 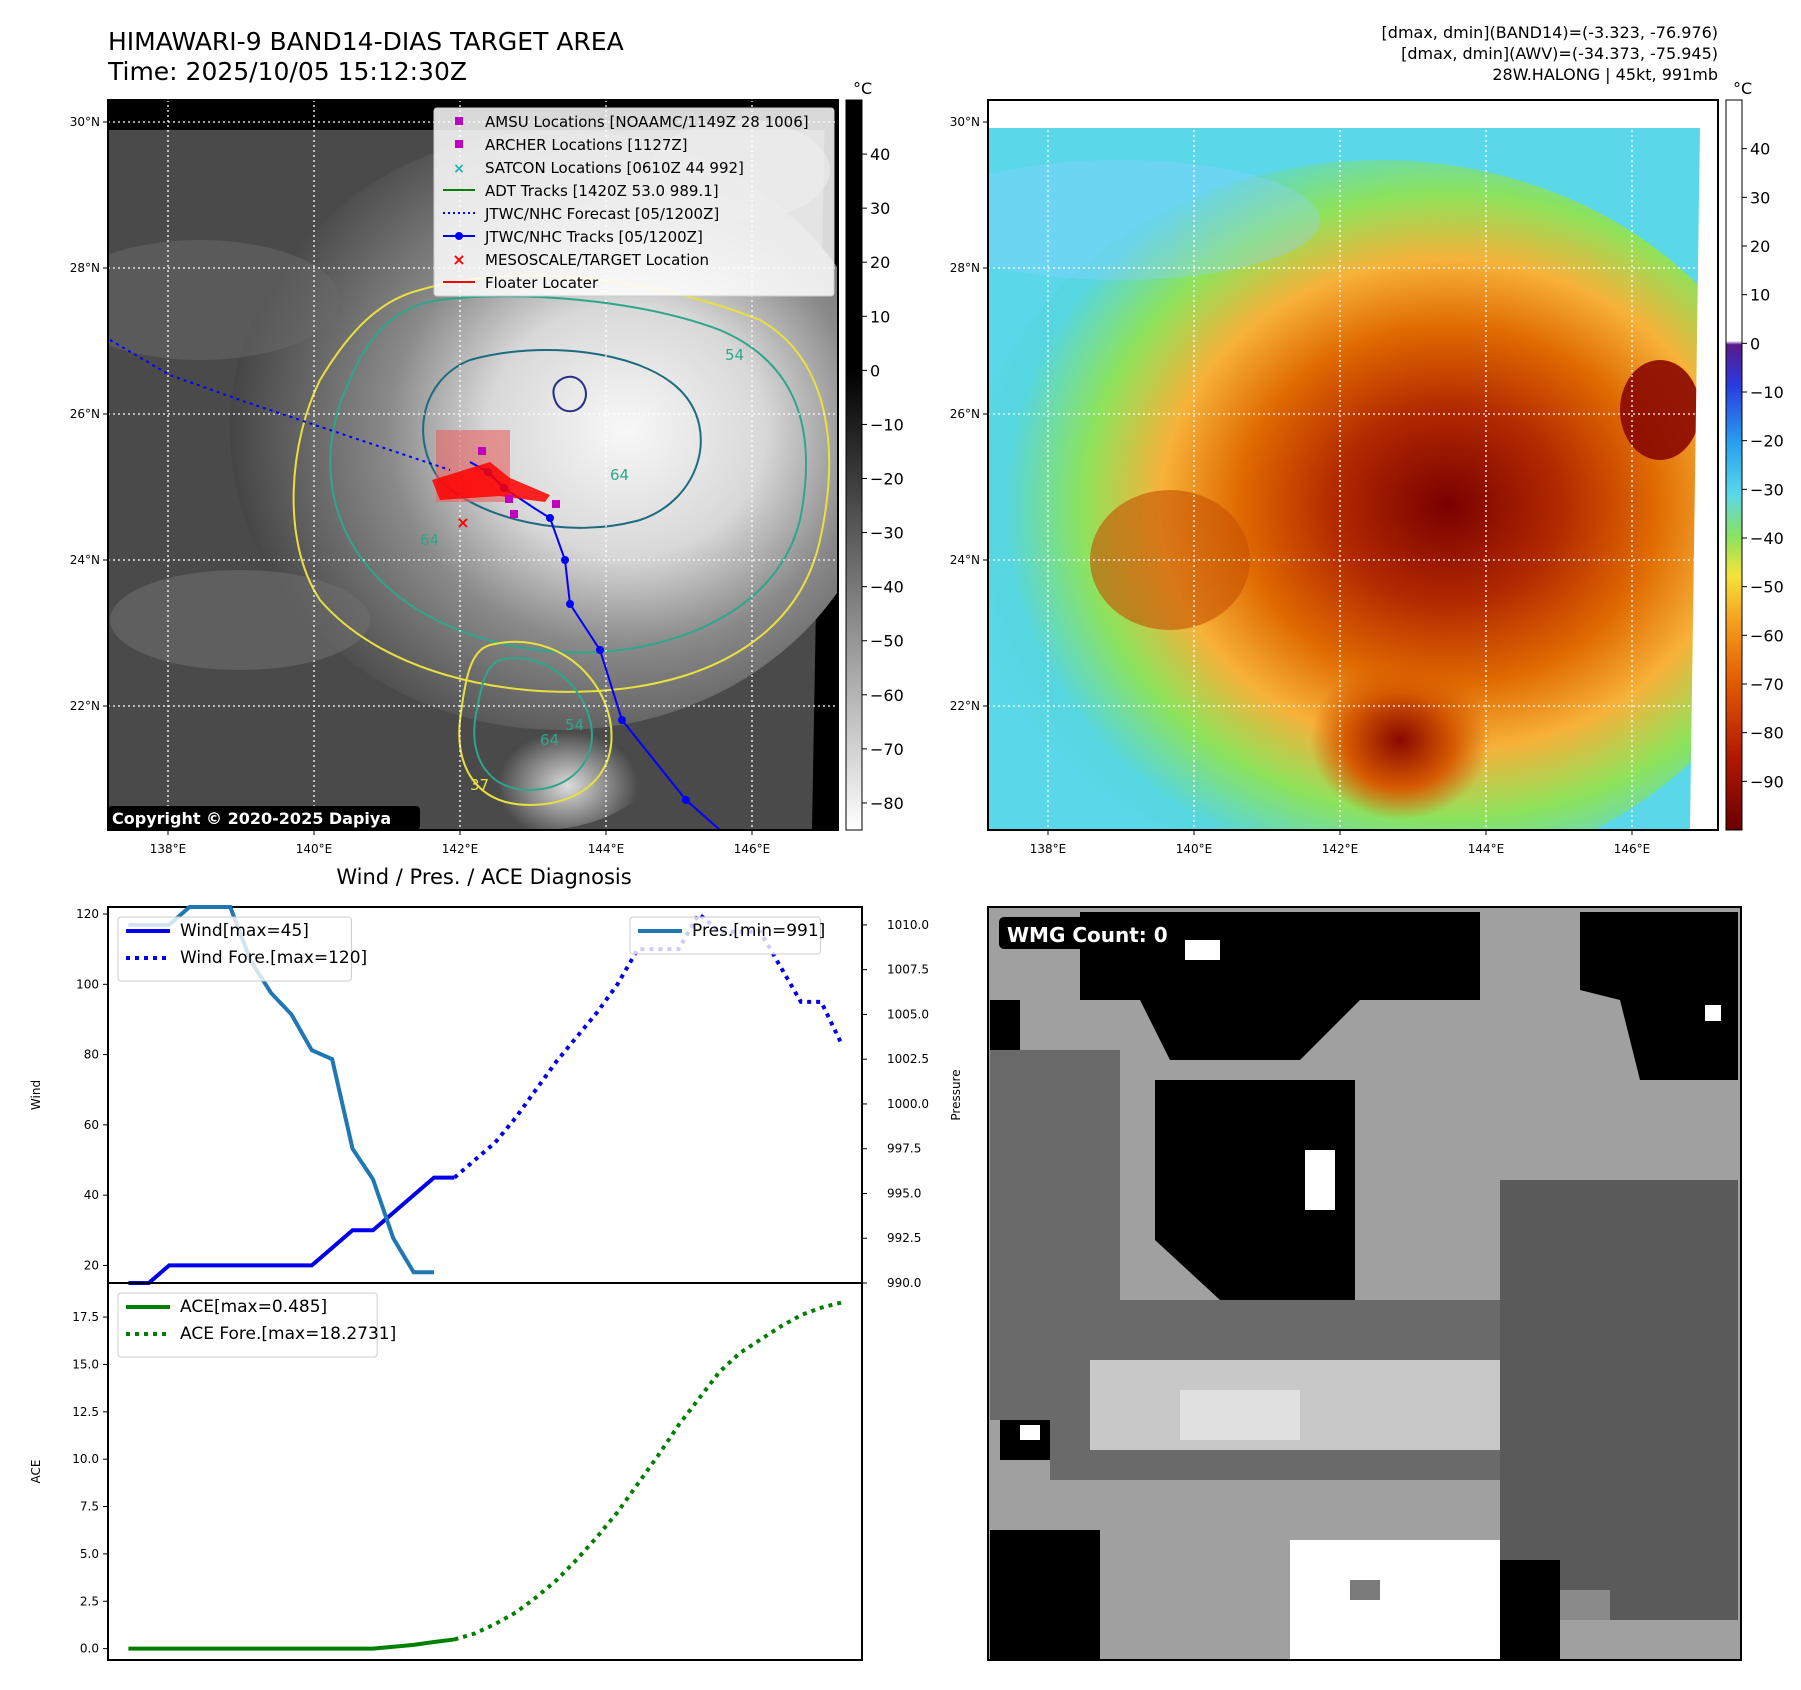 What do you see at coordinates (1090, 933) in the screenshot?
I see `wmg-label-box` at bounding box center [1090, 933].